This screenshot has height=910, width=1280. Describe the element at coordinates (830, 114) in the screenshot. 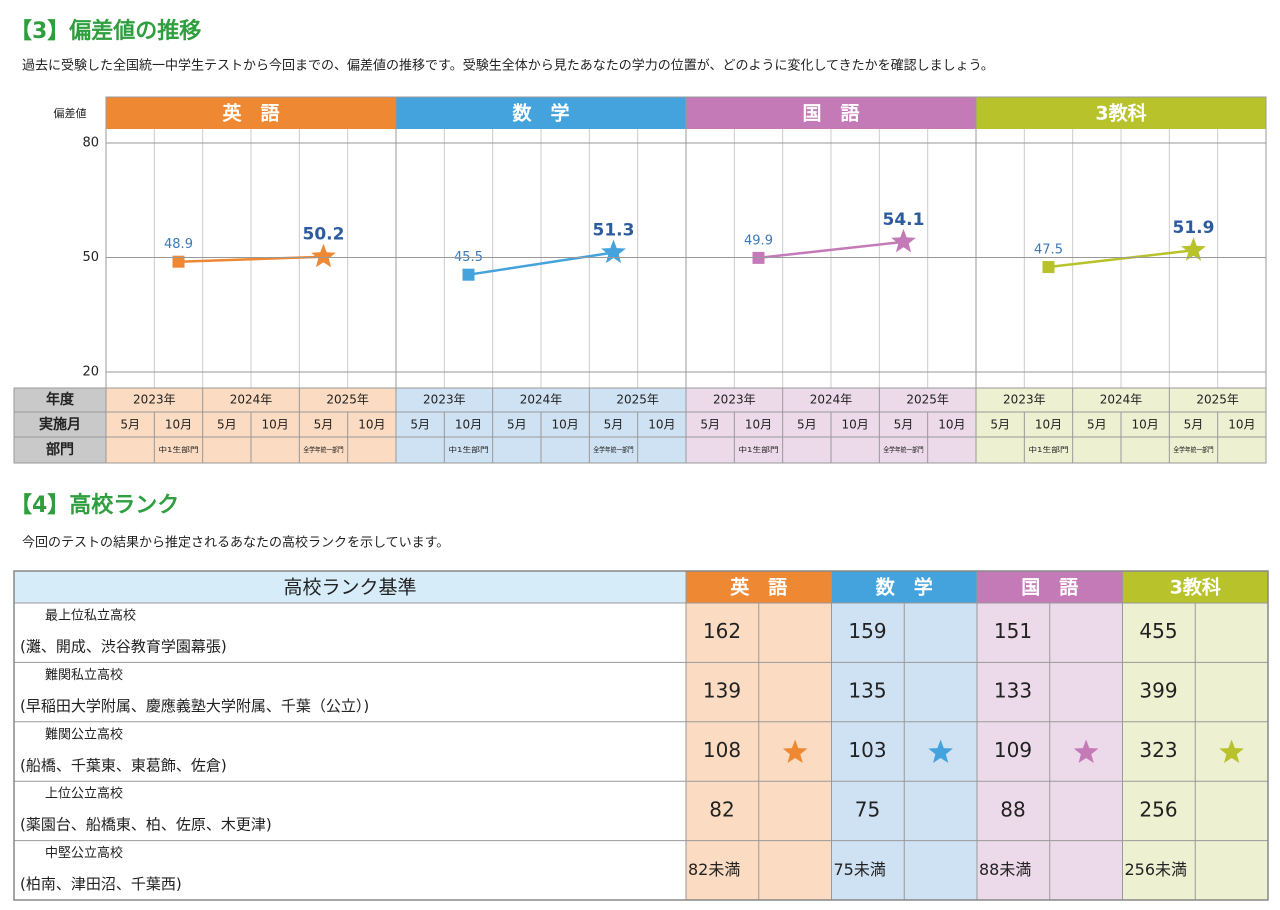

I see `panel-title: 国 語` at that location.